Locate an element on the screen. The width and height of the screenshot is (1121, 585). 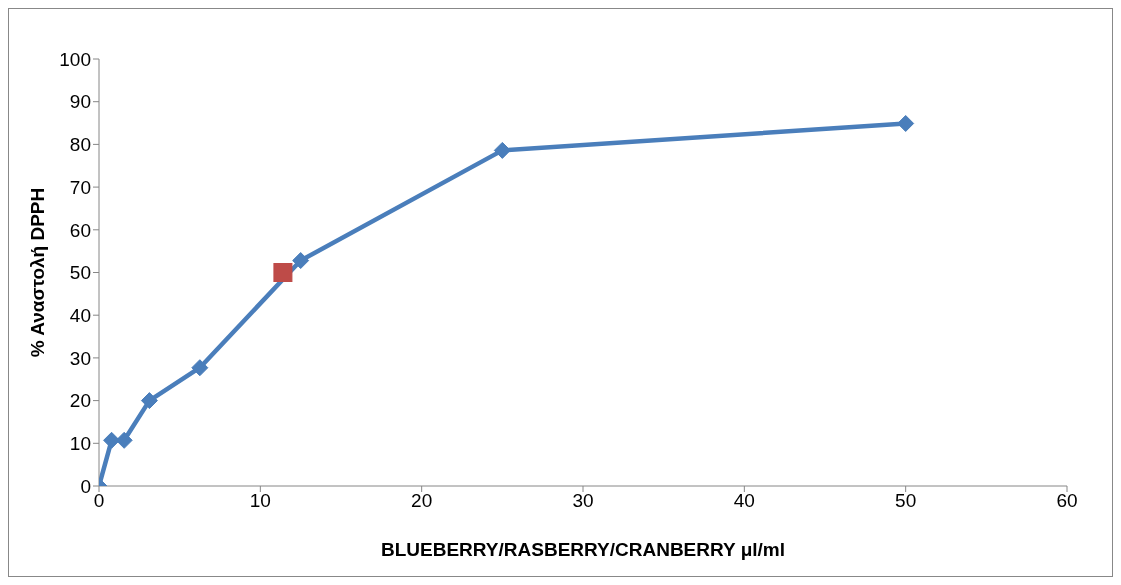
y-tick-label: 80 is located at coordinates (80, 145).